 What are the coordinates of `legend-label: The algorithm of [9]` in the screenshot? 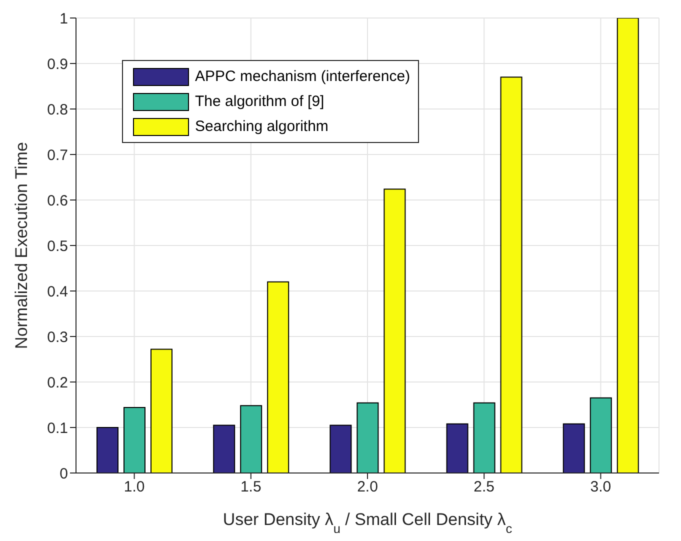 It's located at (259, 102).